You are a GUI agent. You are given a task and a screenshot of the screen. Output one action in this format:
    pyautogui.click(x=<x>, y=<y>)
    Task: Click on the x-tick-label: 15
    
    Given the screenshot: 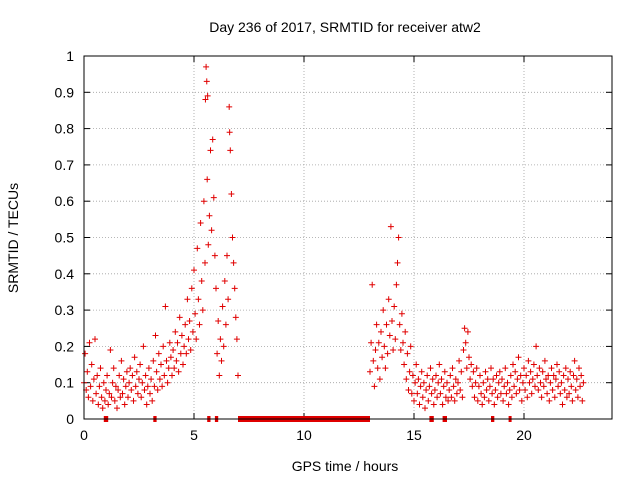 What is the action you would take?
    pyautogui.click(x=414, y=435)
    